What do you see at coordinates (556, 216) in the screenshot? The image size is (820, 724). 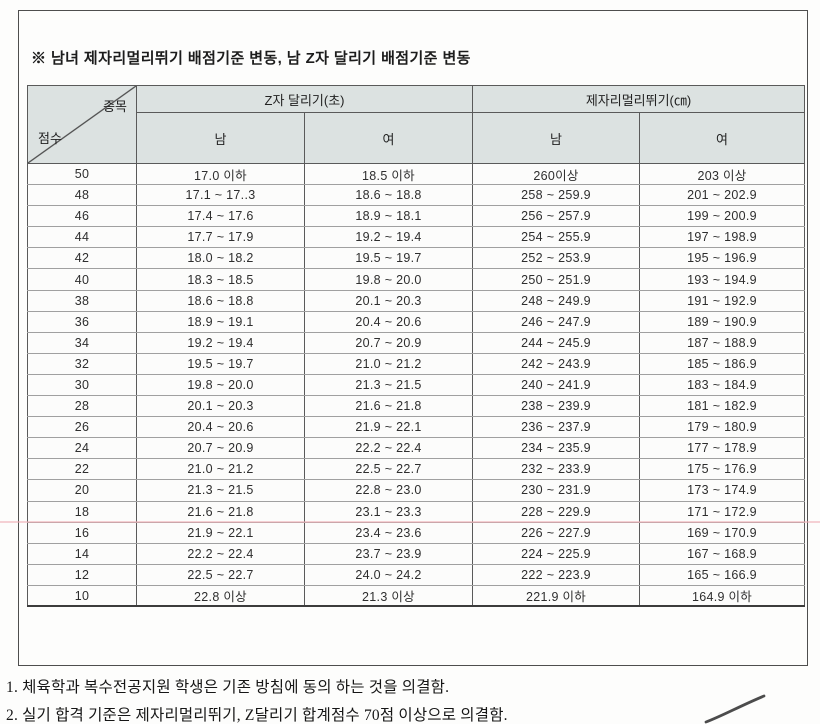 I see `cell-jump-male: 256 ~ 257.9` at bounding box center [556, 216].